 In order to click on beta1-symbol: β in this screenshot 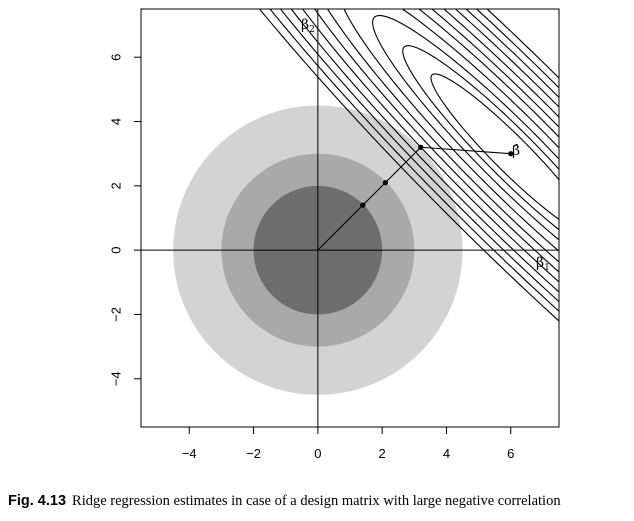, I will do `click(540, 263)`.